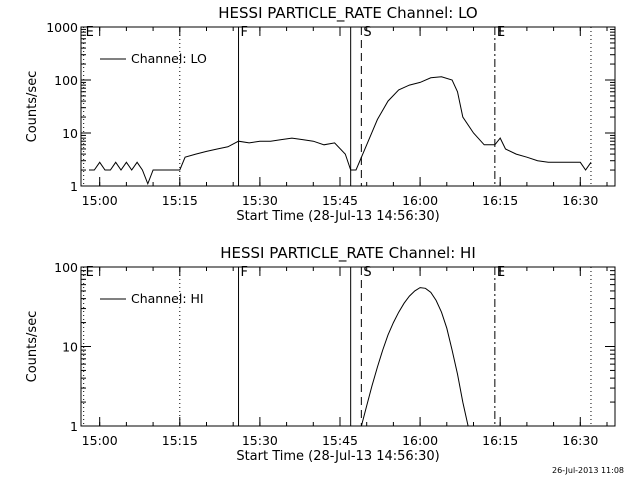 The width and height of the screenshot is (640, 480). I want to click on chart-title: HESSI PARTICLE_RATE Channel: HI, so click(348, 253).